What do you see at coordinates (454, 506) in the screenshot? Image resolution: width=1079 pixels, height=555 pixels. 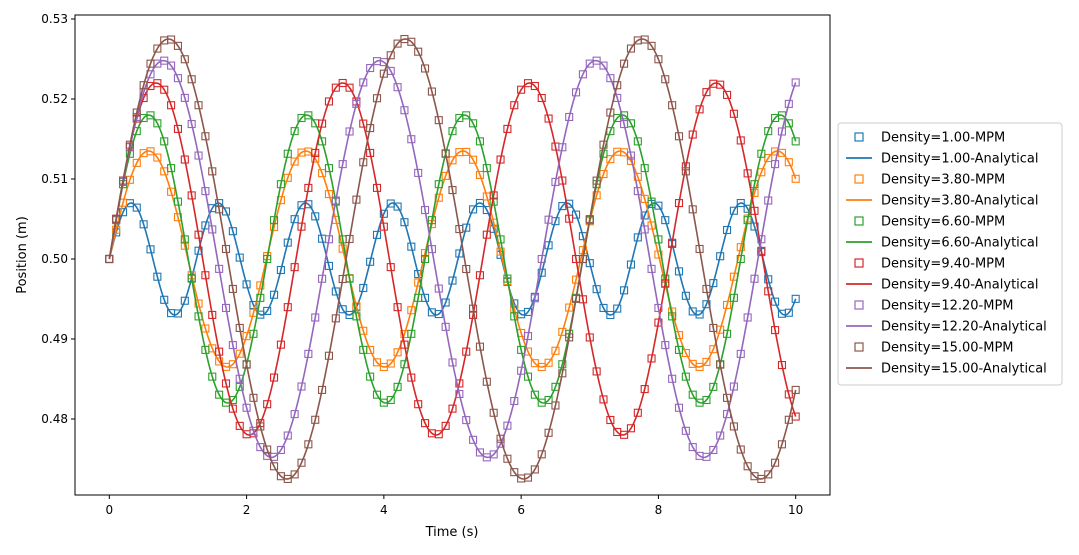 I see `x-axis: 0 2 4 6 8 10` at bounding box center [454, 506].